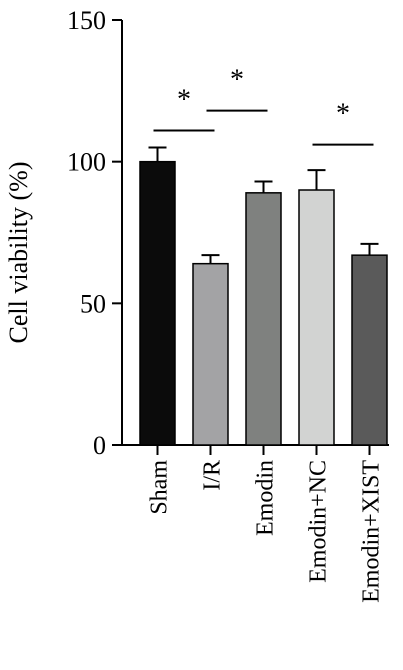 The width and height of the screenshot is (403, 670). I want to click on x-tick-label: I/R, so click(213, 475).